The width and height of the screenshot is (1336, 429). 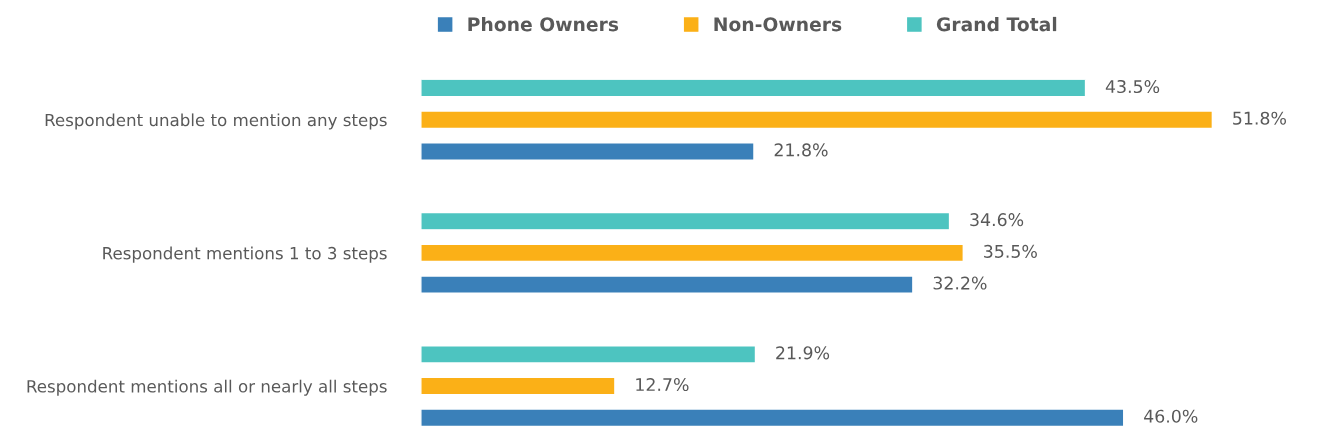 What do you see at coordinates (1010, 251) in the screenshot?
I see `data-label: 35.5%` at bounding box center [1010, 251].